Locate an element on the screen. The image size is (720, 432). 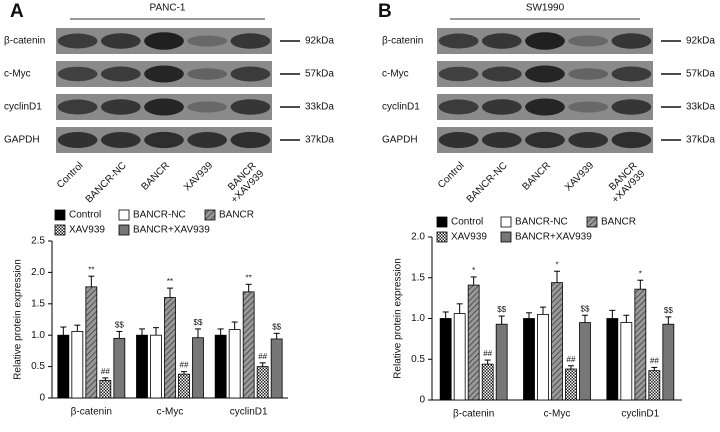
protein-label: GAPDH is located at coordinates (400, 140).